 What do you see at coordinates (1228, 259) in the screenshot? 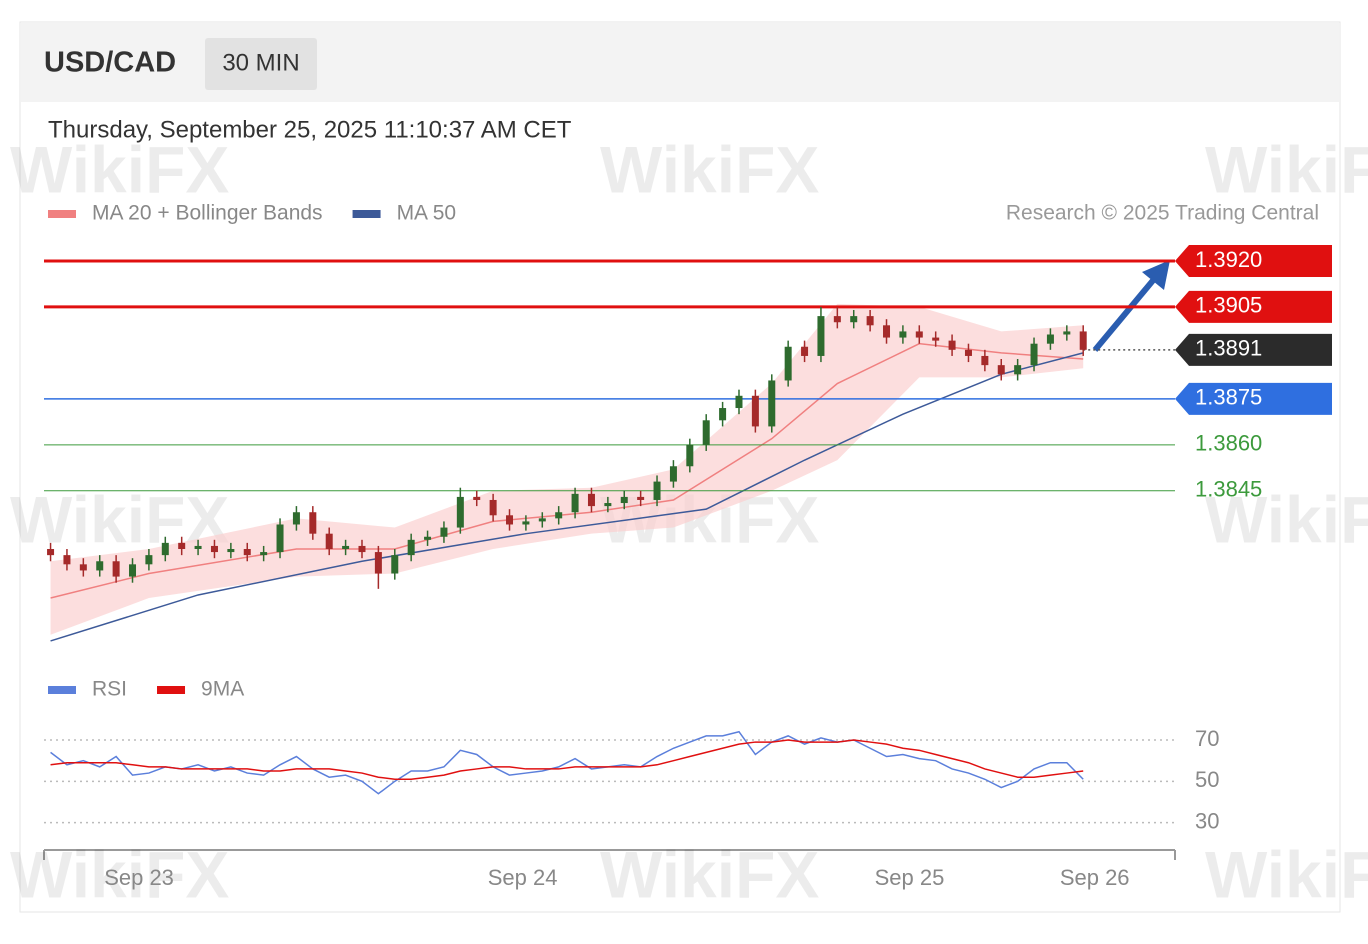
I see `level-label: 1.3920` at bounding box center [1228, 259].